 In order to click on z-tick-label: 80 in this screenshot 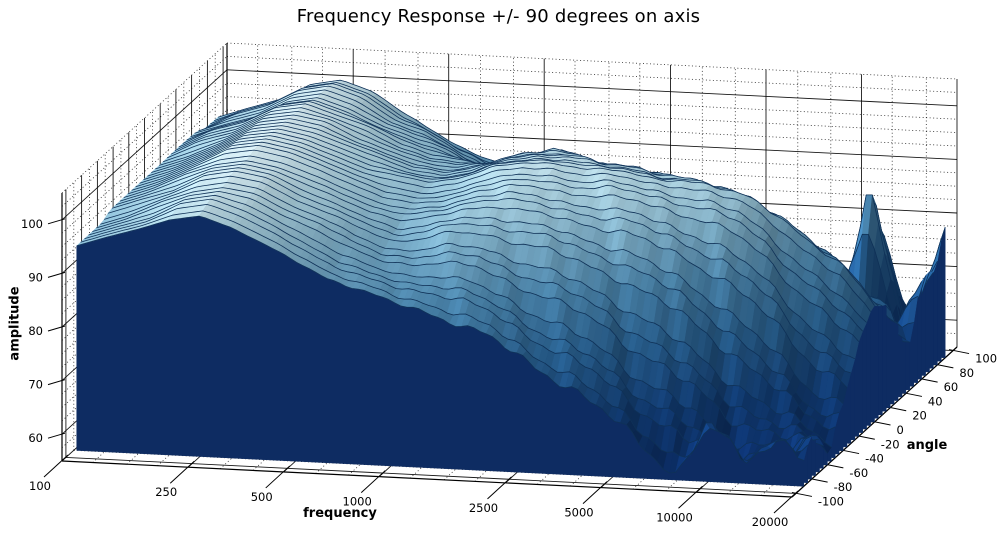, I will do `click(35, 331)`.